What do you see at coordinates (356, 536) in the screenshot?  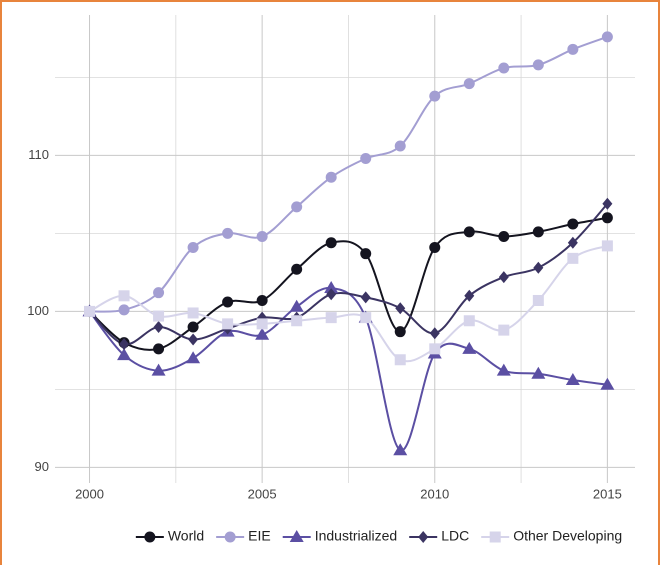 I see `legend-label: Industrialized` at bounding box center [356, 536].